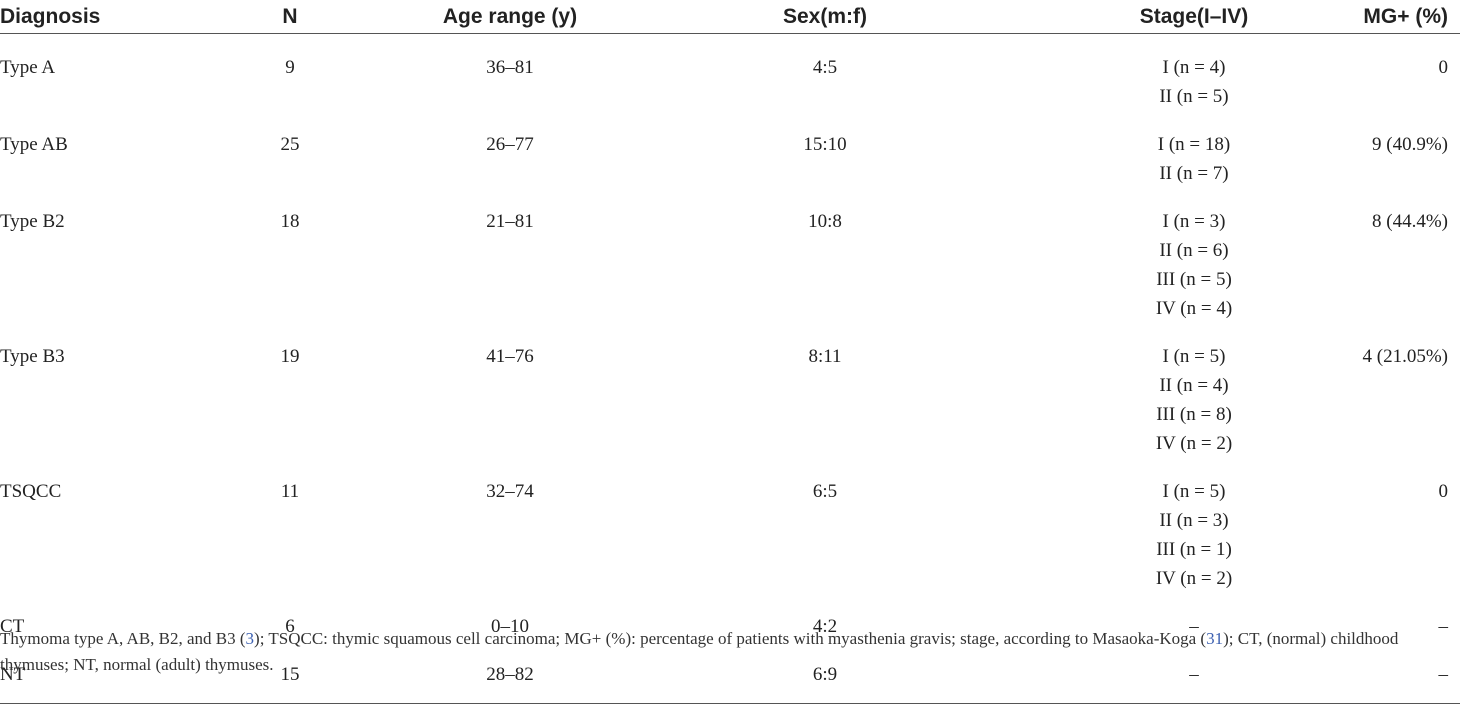 The height and width of the screenshot is (704, 1460). What do you see at coordinates (1156, 617) in the screenshot?
I see `cell-stage: –` at bounding box center [1156, 617].